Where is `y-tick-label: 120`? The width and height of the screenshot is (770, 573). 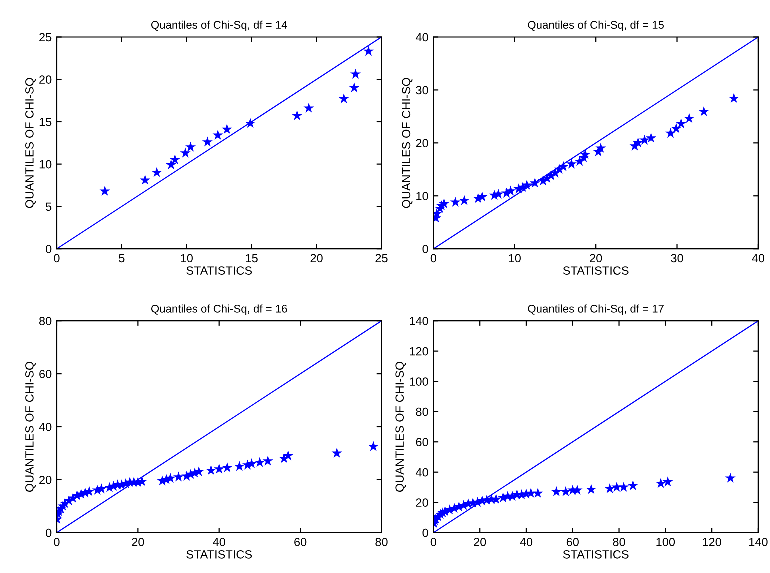
y-tick-label: 120 is located at coordinates (419, 351).